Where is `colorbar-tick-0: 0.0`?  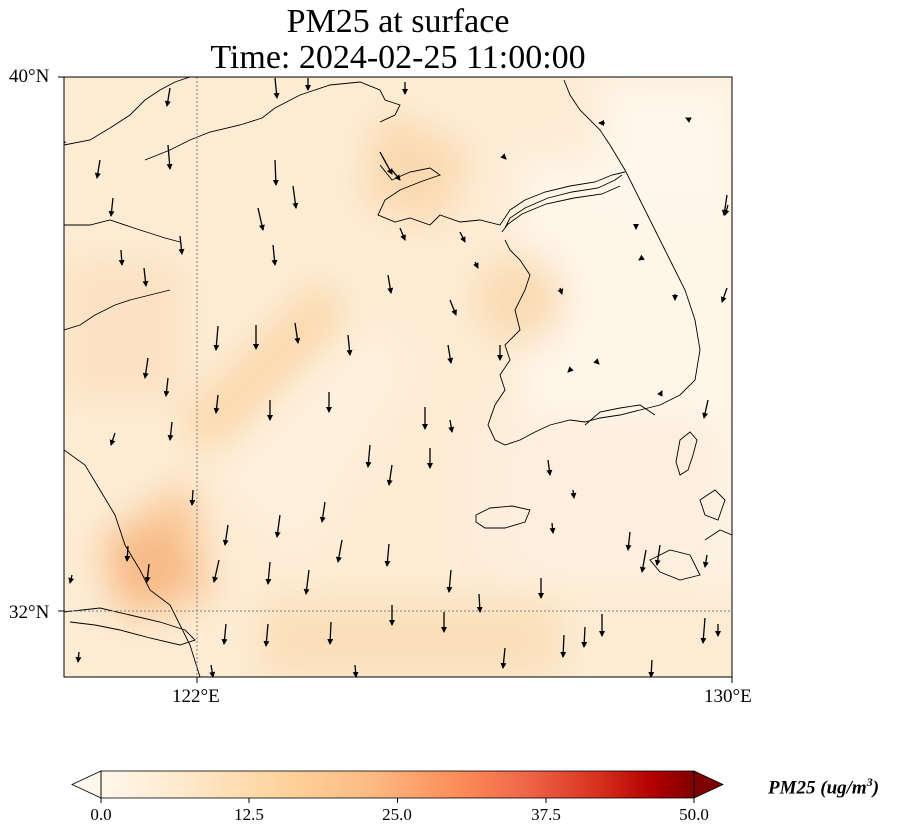
colorbar-tick-0: 0.0 is located at coordinates (101, 814).